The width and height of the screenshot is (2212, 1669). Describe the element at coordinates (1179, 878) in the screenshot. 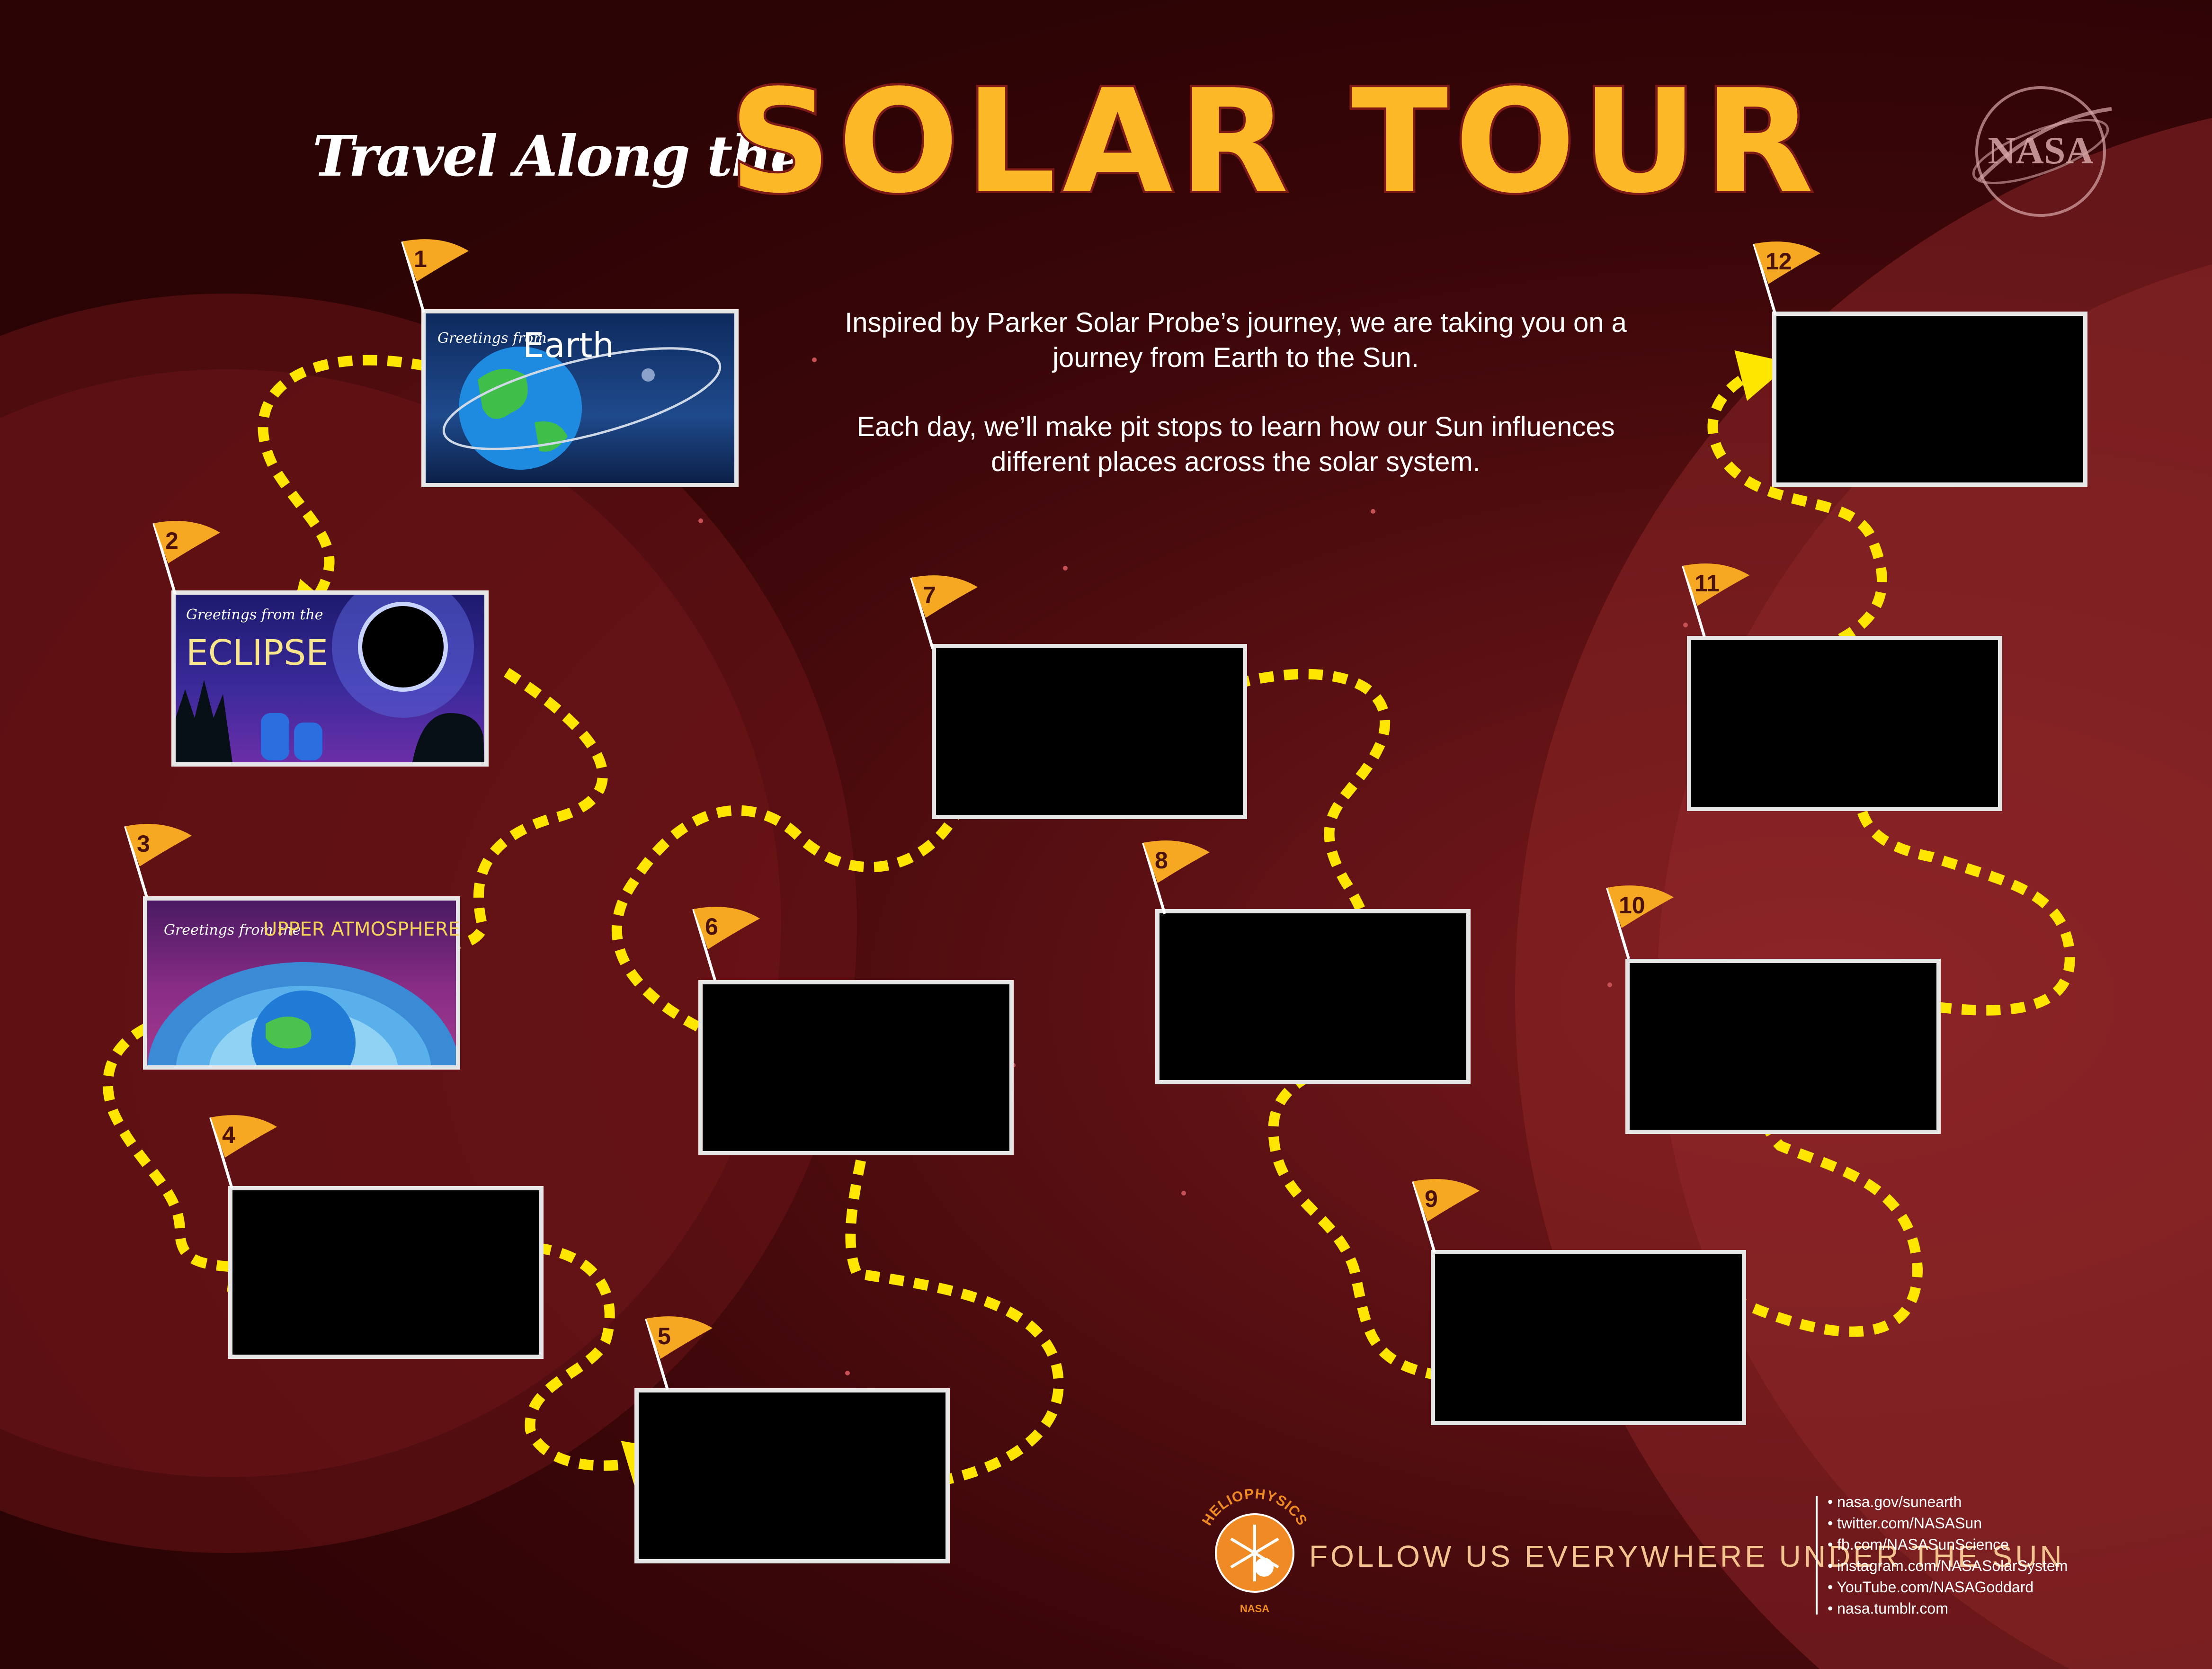

I see `stop-8-flag: 8` at that location.